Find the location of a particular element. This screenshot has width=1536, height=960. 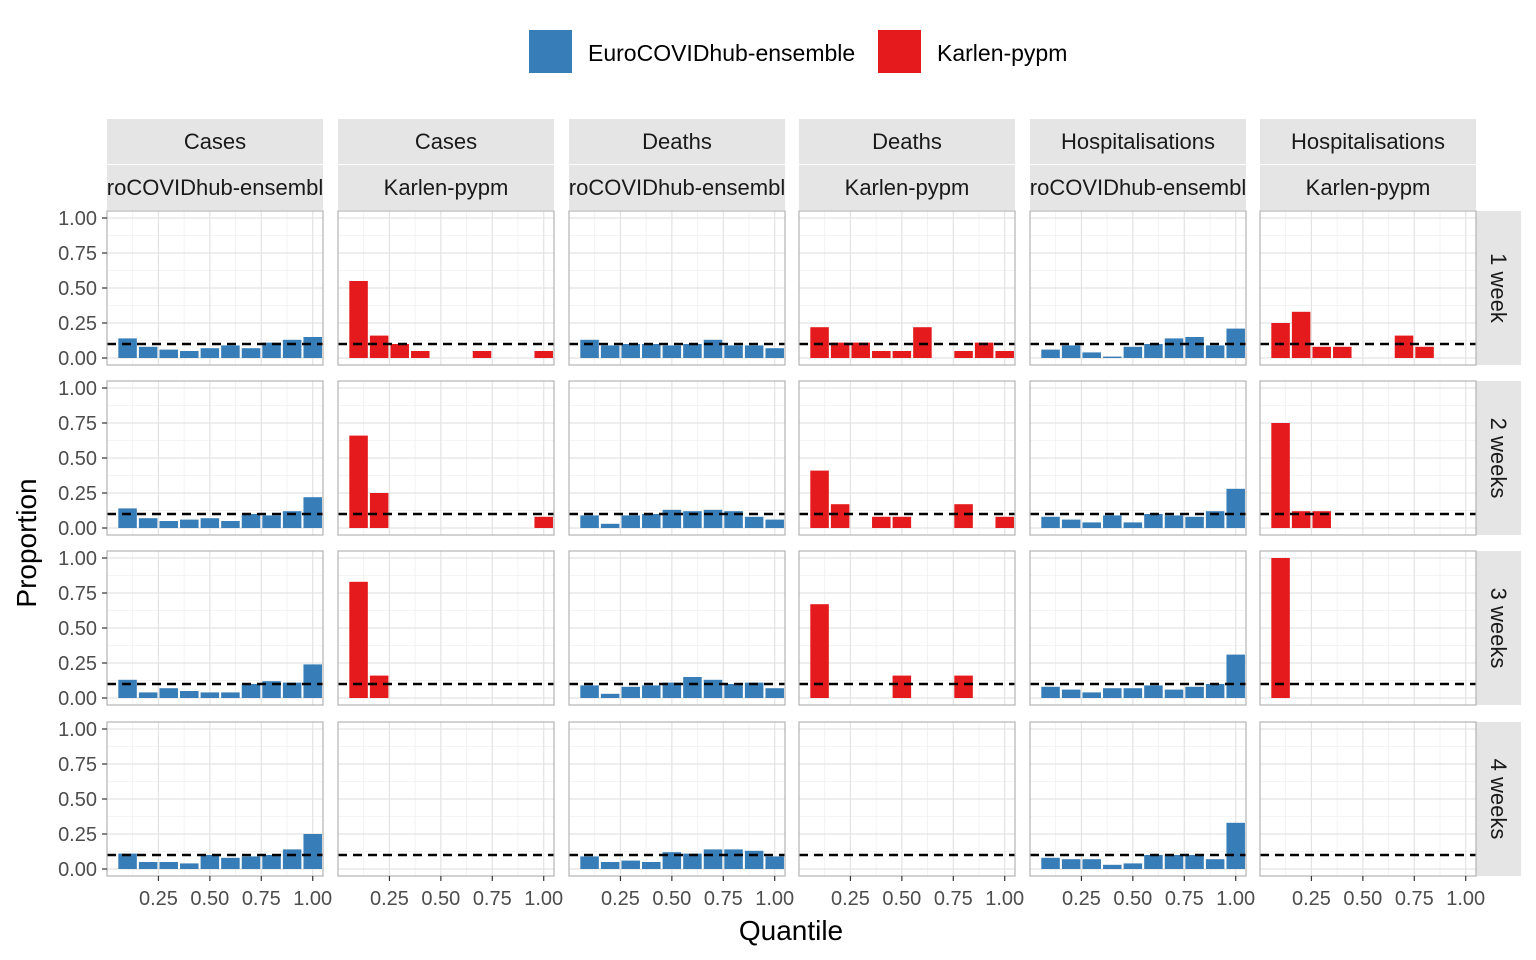

legend-label-karlen: Karlen-pypm is located at coordinates (1002, 53).